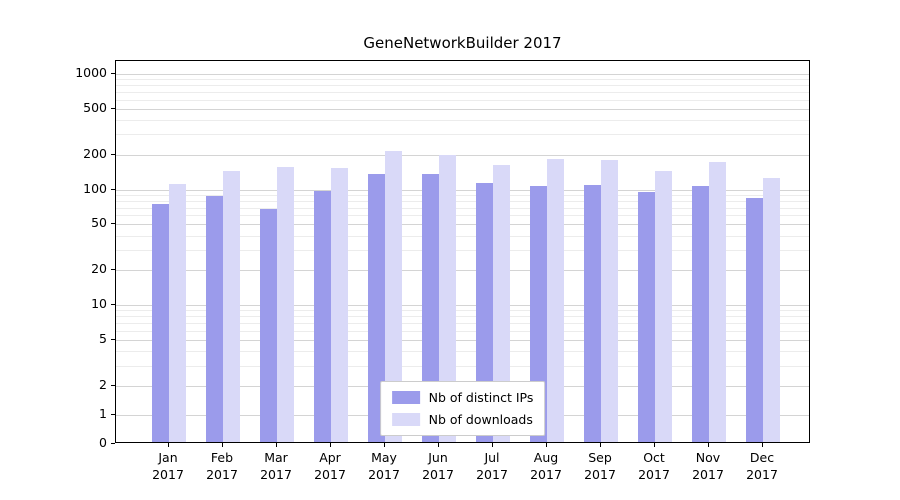  What do you see at coordinates (91, 72) in the screenshot?
I see `y-tick-label: 1000` at bounding box center [91, 72].